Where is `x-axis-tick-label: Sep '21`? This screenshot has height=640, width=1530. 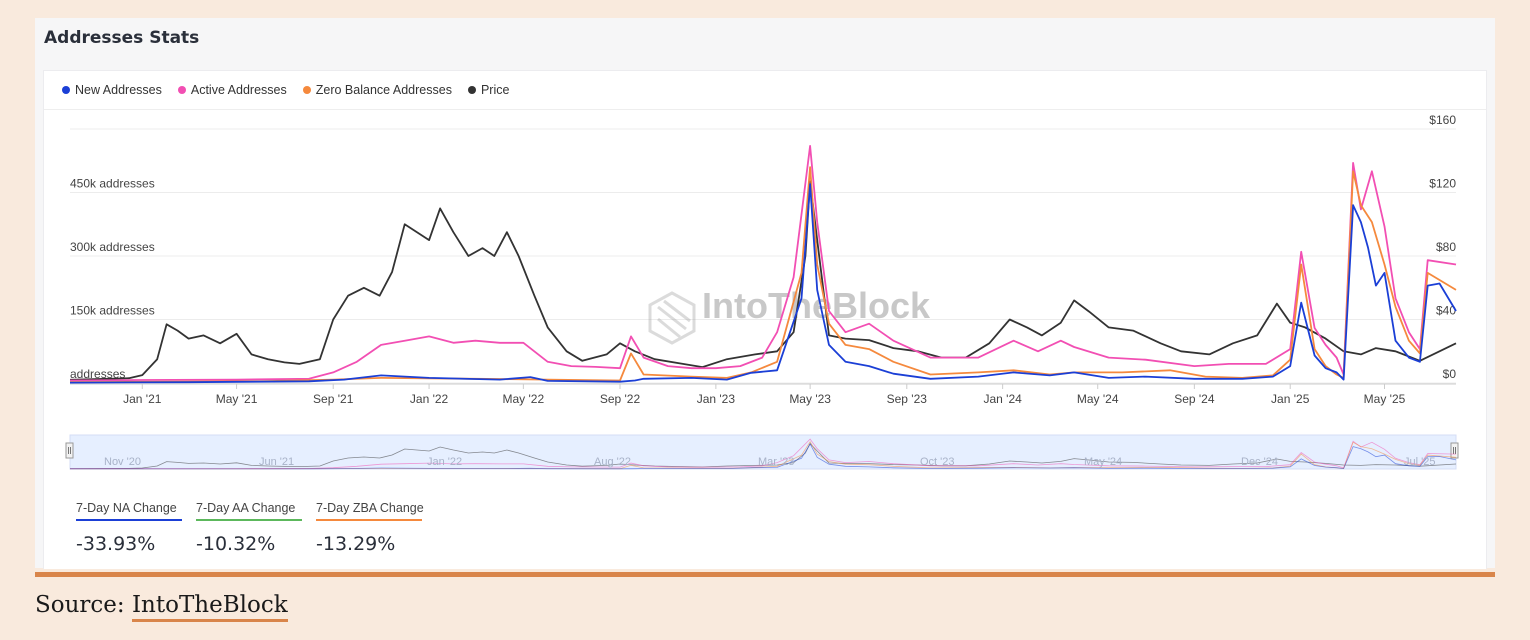
x-axis-tick-label: Sep '21 is located at coordinates (333, 399).